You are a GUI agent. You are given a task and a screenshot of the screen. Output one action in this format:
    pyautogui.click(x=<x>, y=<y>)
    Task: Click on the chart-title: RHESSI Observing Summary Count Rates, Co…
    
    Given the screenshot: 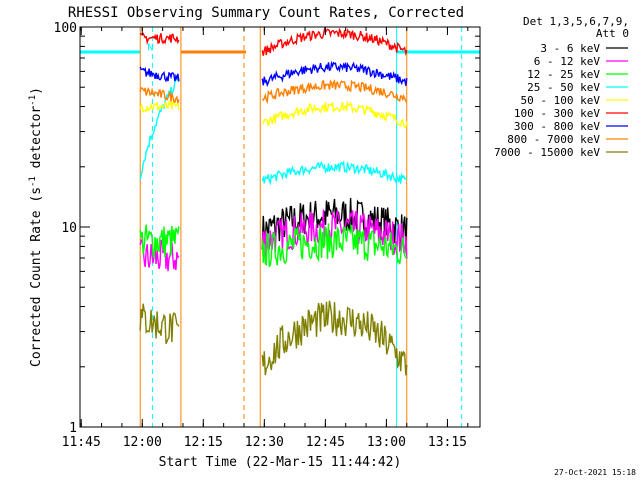 What is the action you would take?
    pyautogui.click(x=266, y=13)
    